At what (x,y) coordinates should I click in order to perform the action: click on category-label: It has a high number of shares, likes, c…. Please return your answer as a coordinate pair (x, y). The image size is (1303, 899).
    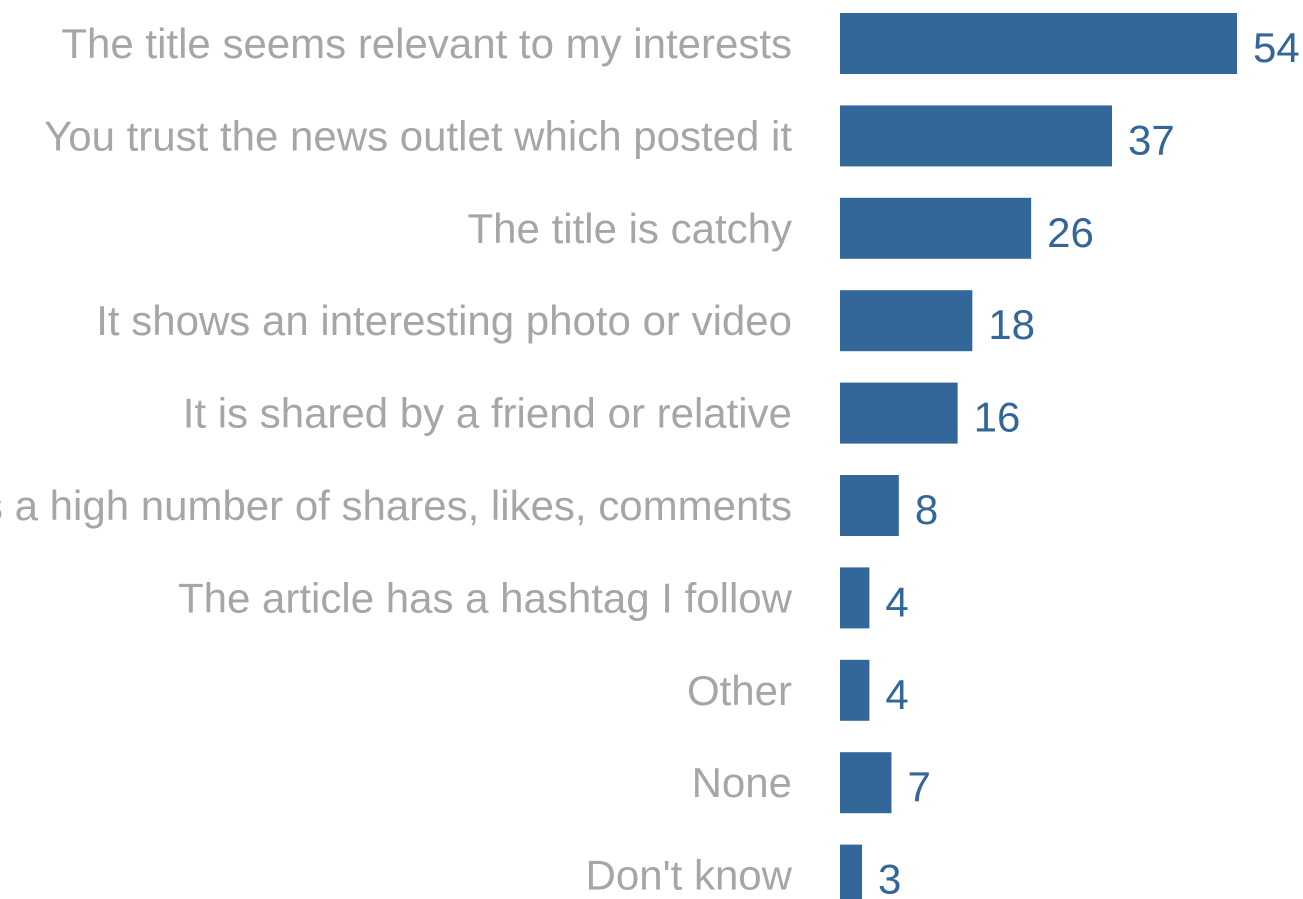
    Looking at the image, I should click on (396, 505).